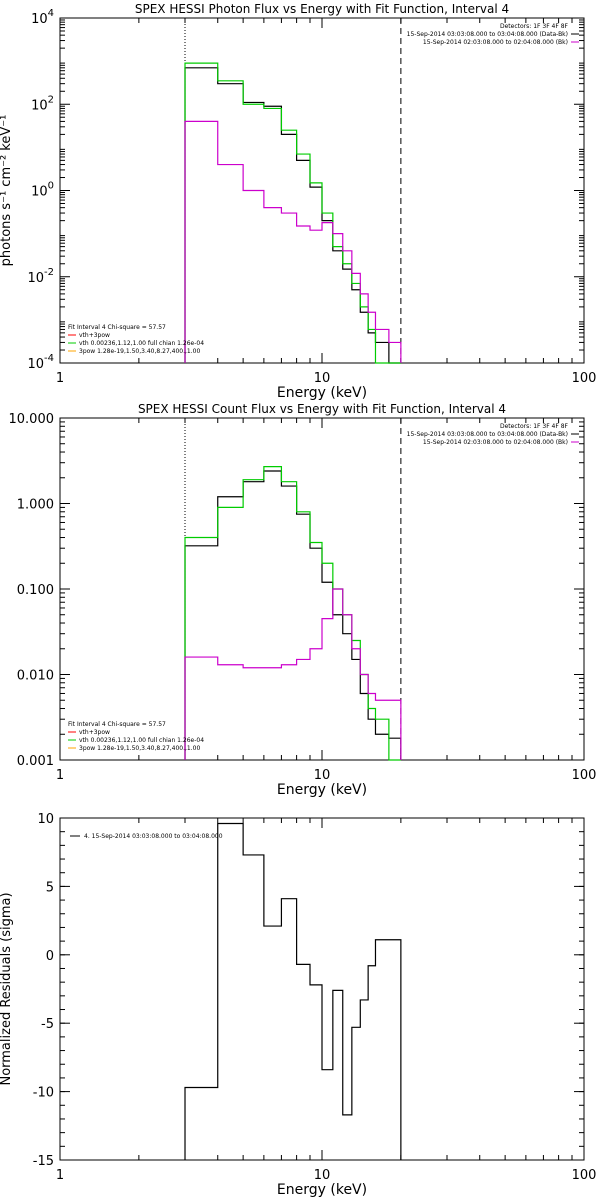 The height and width of the screenshot is (1200, 600). Describe the element at coordinates (51, 13) in the screenshot. I see `y-tick-exponent: 4` at that location.